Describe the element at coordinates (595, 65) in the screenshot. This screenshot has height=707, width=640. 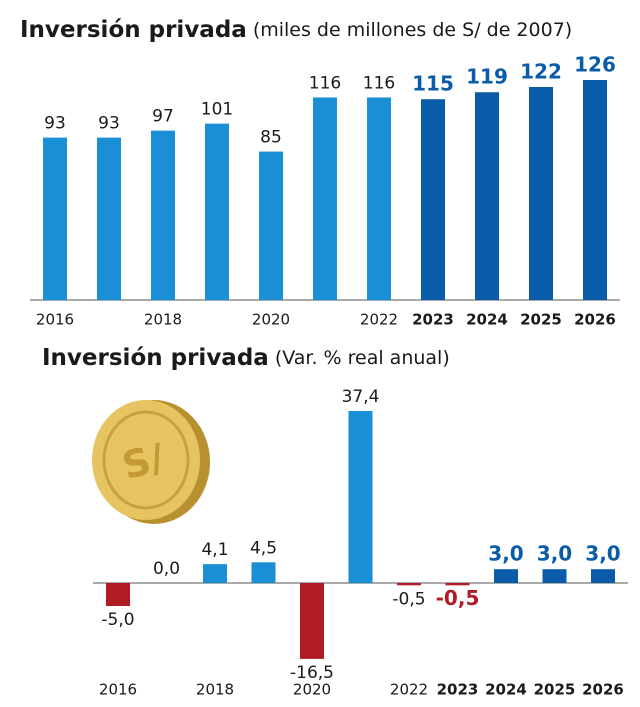
I see `value-label: 126` at that location.